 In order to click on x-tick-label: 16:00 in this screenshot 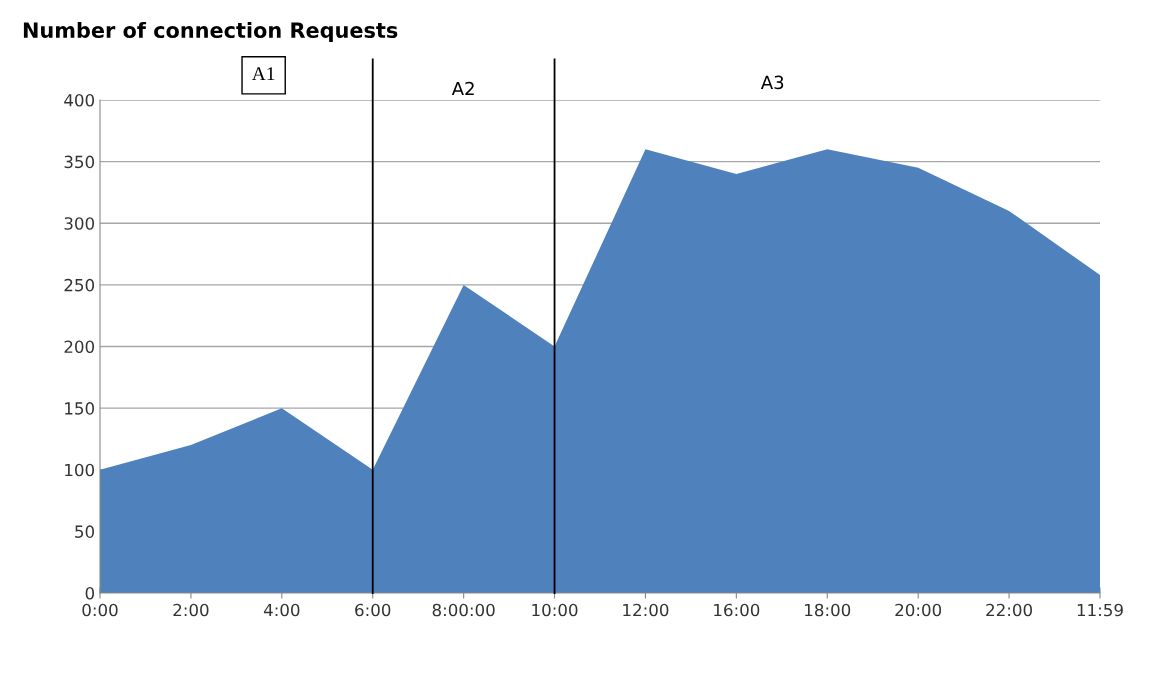, I will do `click(737, 610)`.